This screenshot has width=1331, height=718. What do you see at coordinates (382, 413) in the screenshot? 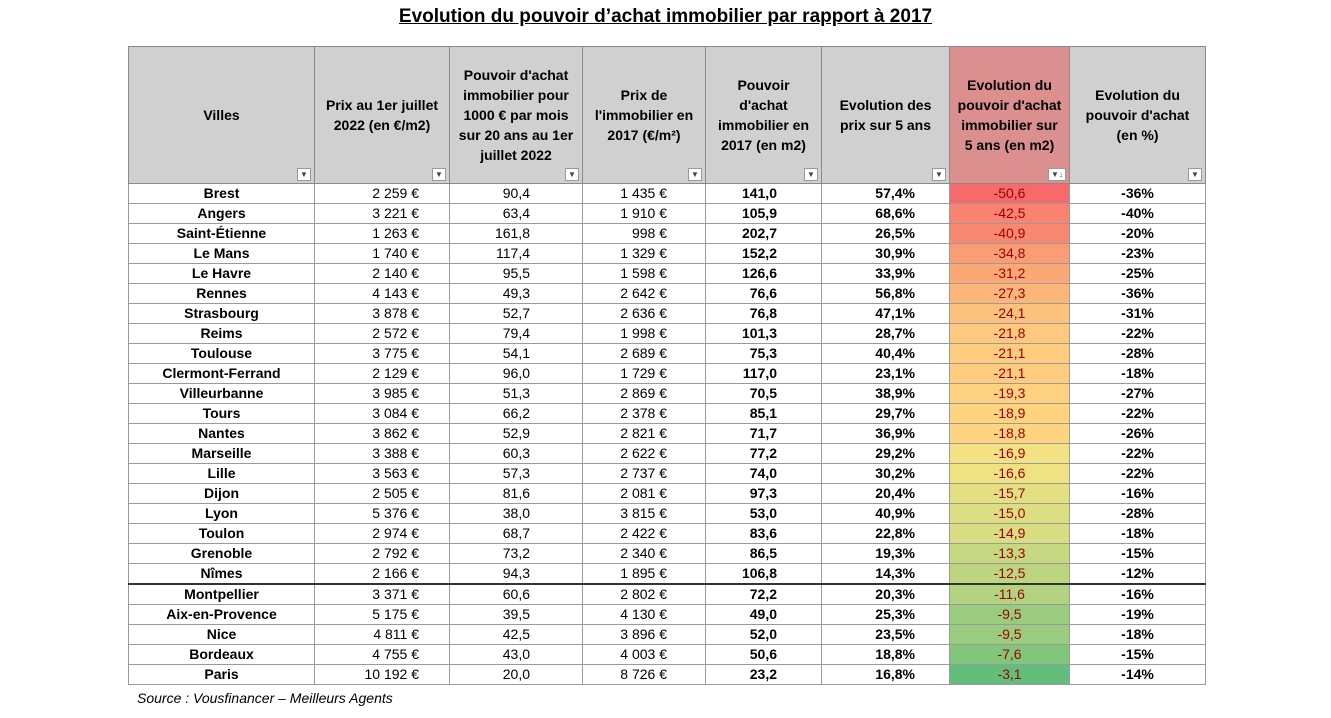
I see `price-2022-cell: 3 084 €` at bounding box center [382, 413].